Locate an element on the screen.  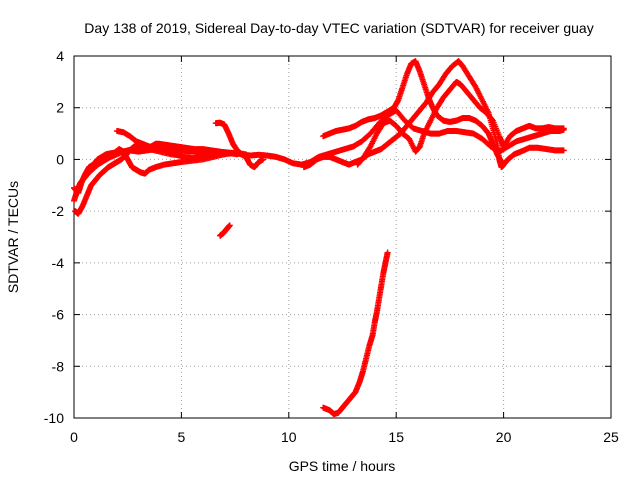
x-tick-label: 20 is located at coordinates (504, 437).